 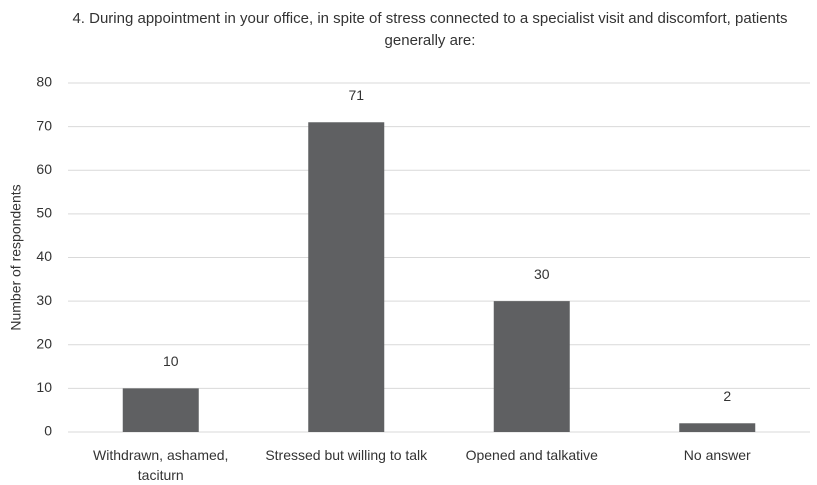 I want to click on y-tick-label: 50, so click(x=44, y=213).